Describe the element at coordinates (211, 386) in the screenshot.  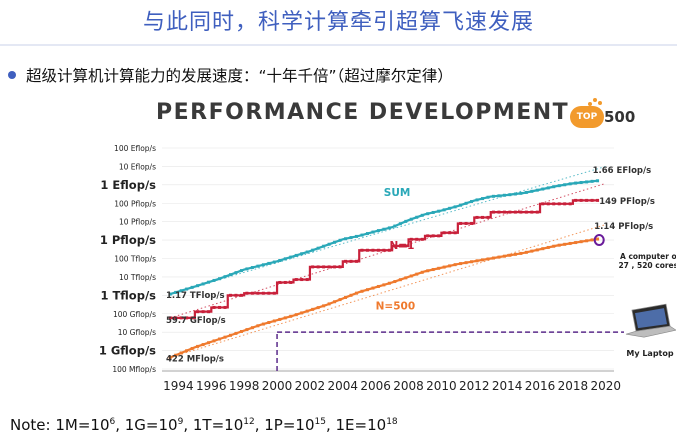
I see `x-tick-label: 1996` at that location.